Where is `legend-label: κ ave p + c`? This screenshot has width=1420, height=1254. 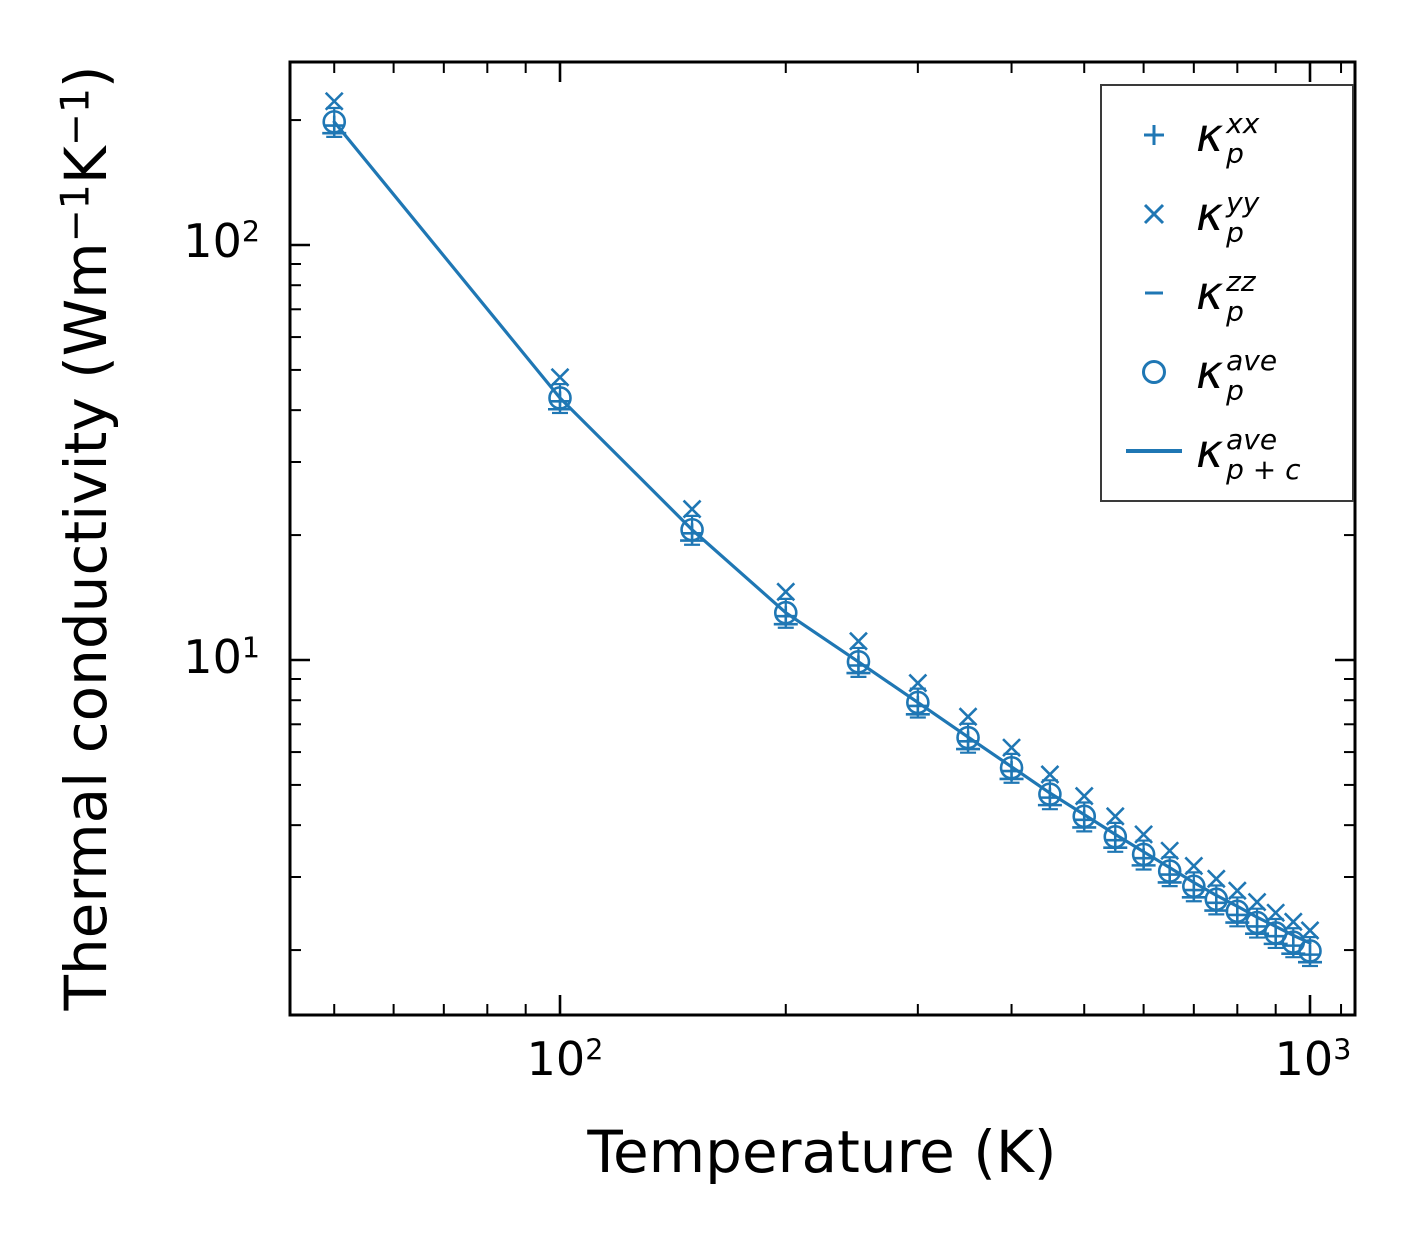
legend-label: κ ave p + c is located at coordinates (1248, 454).